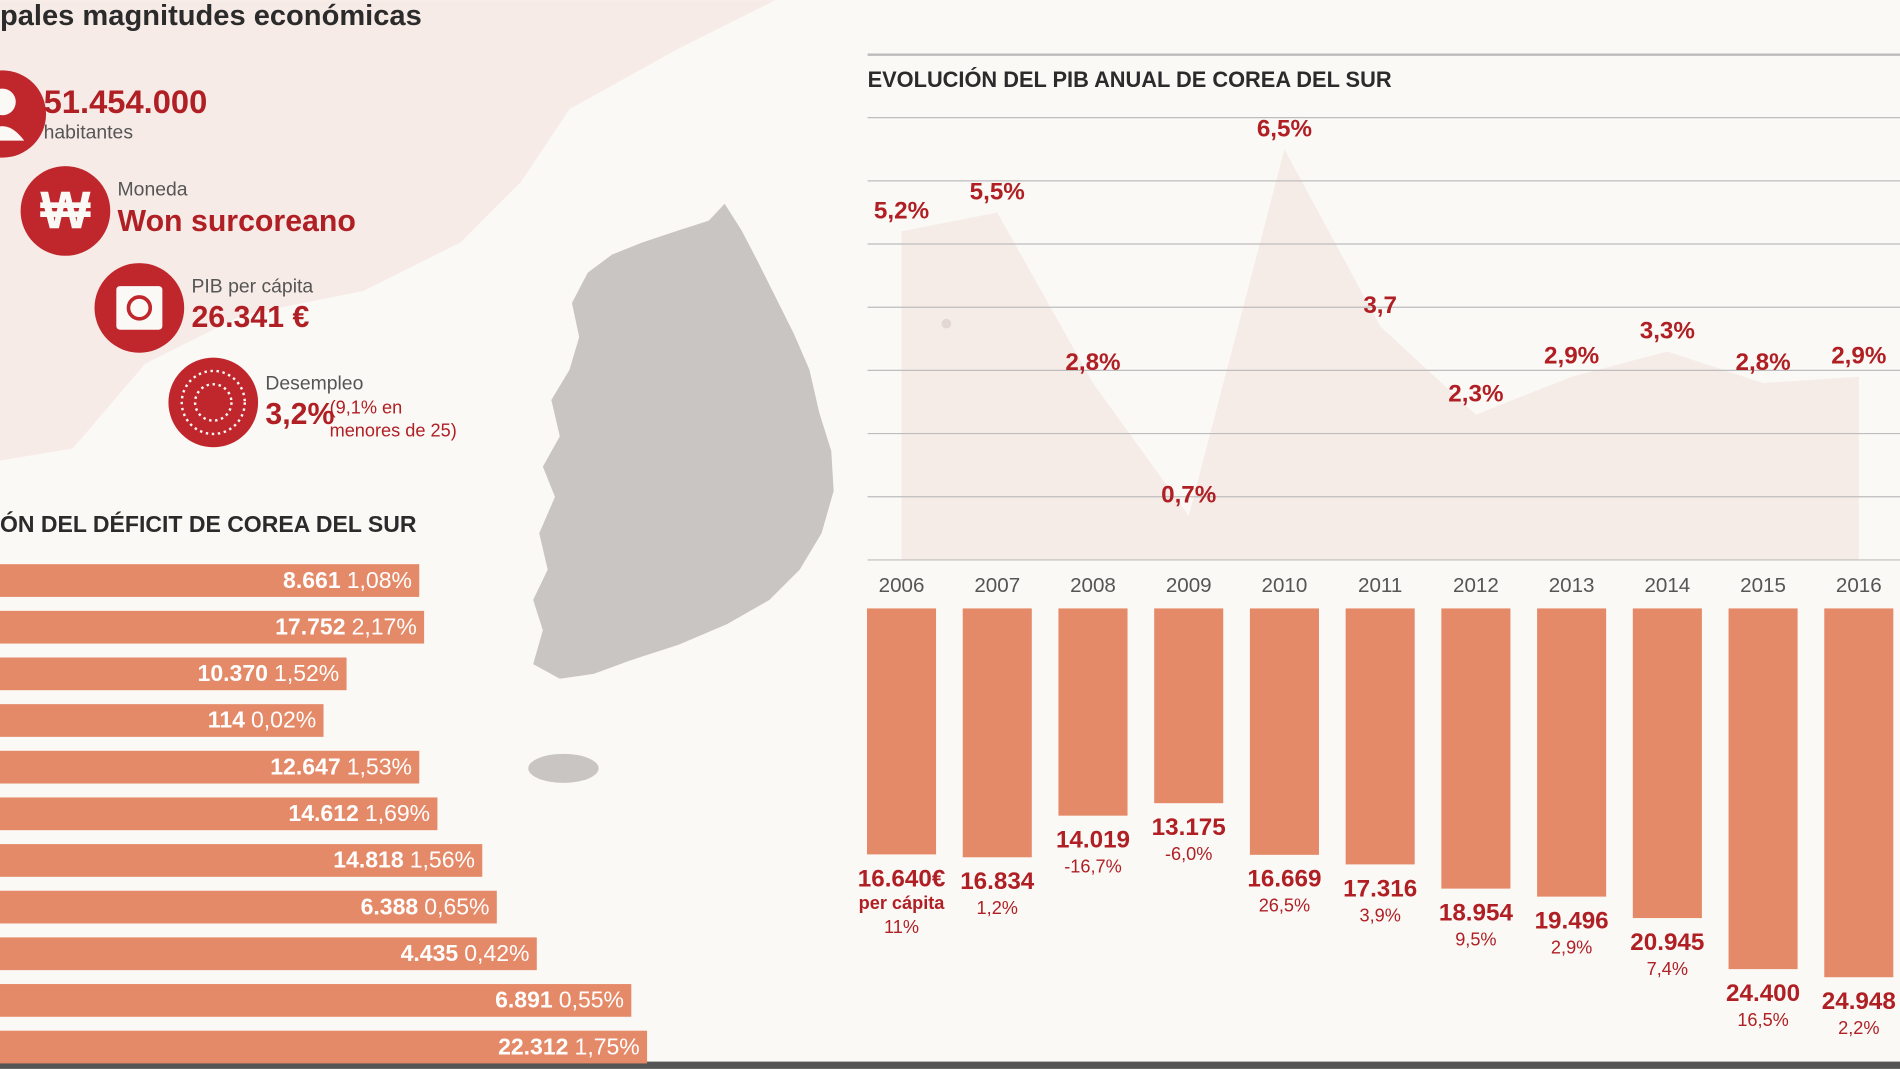 This screenshot has width=1900, height=1069. Describe the element at coordinates (902, 585) in the screenshot. I see `x-tick-label: 2006` at that location.